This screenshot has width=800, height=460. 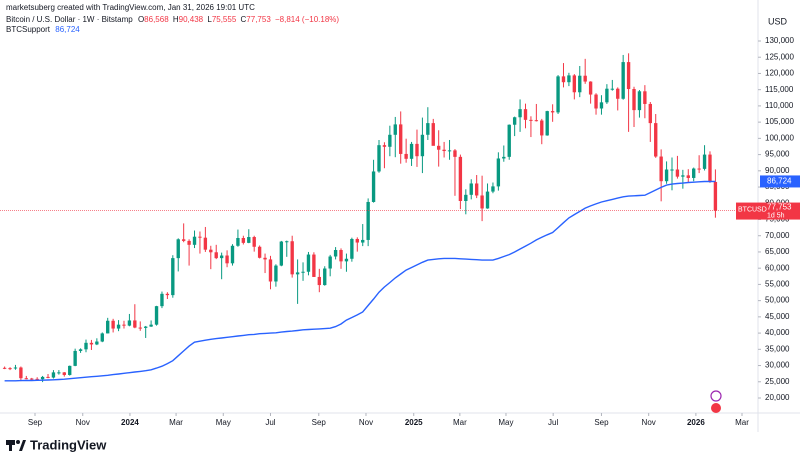 What do you see at coordinates (156, 19) in the screenshot?
I see `ohlc-value: 86,568` at bounding box center [156, 19].